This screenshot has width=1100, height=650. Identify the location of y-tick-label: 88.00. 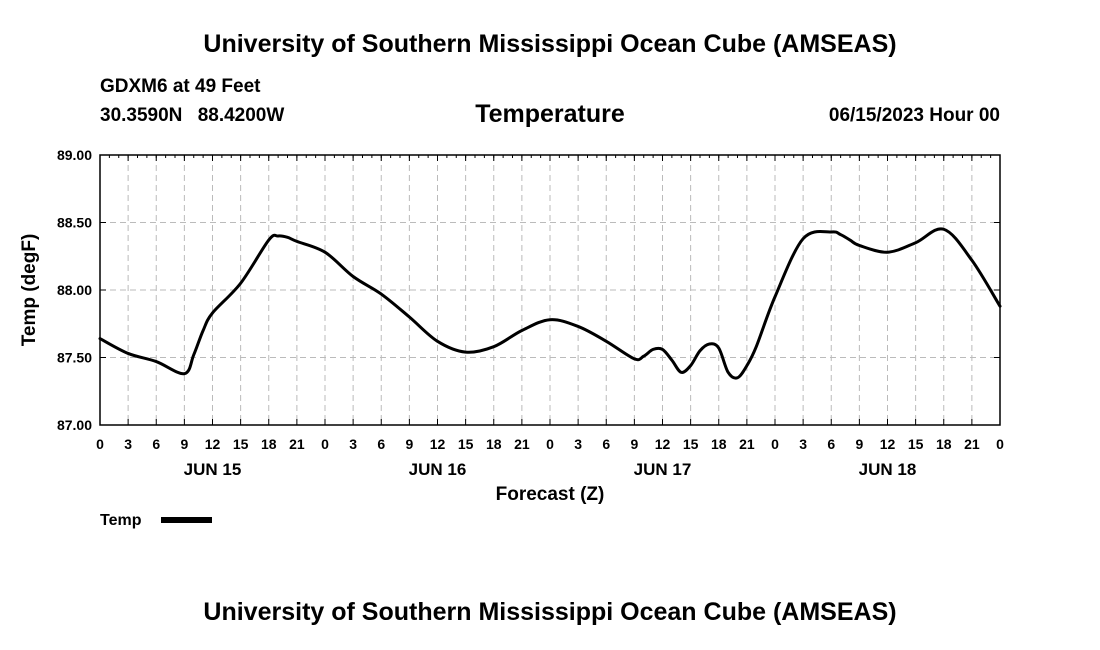
(74, 290).